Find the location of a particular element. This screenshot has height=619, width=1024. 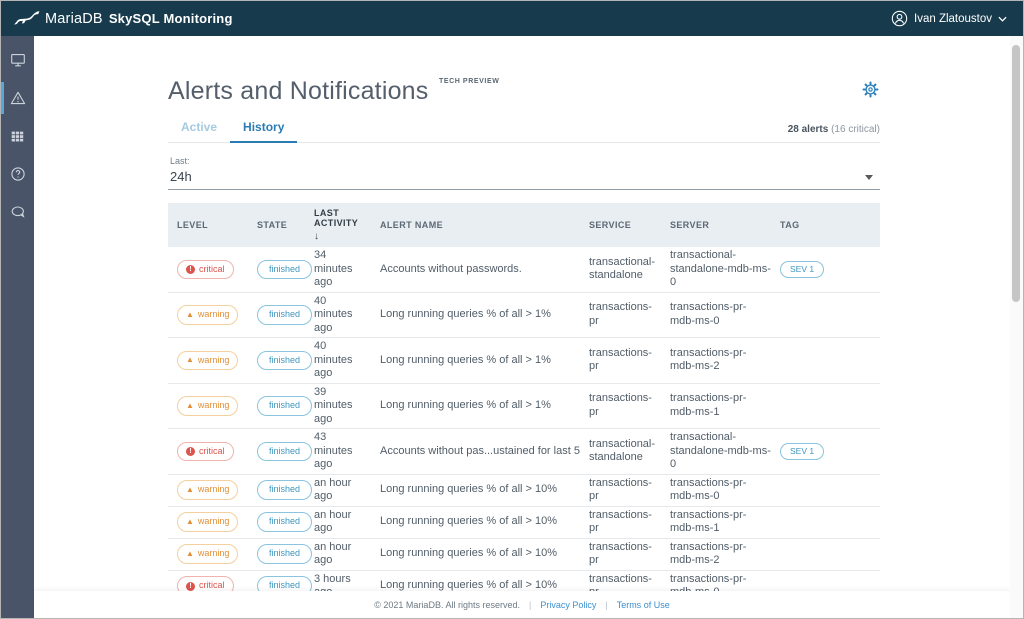

column-header-alert-name: ALERT NAME is located at coordinates (475, 225).